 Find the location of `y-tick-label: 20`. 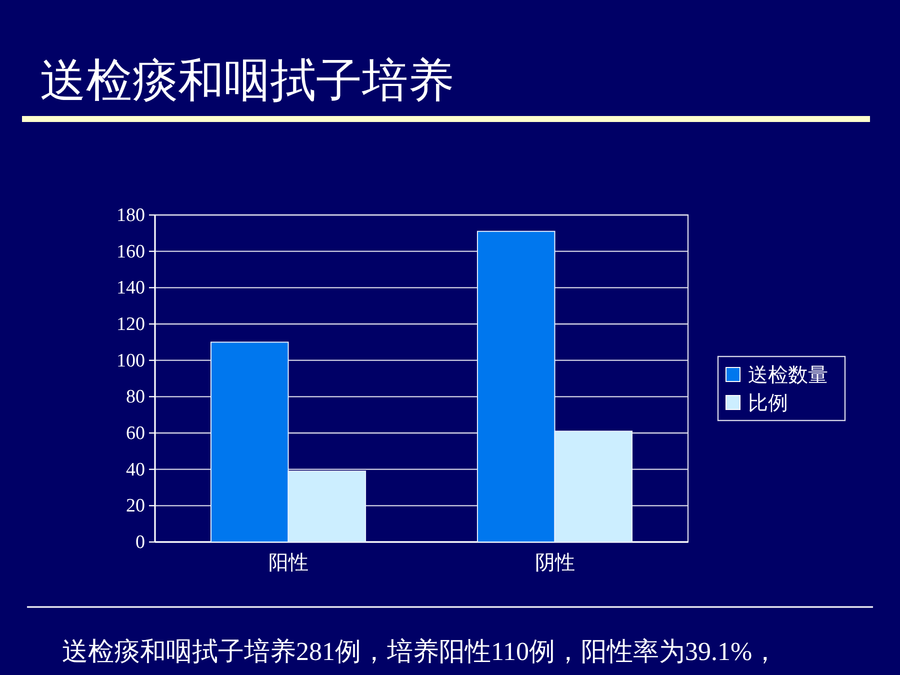

y-tick-label: 20 is located at coordinates (135, 506).